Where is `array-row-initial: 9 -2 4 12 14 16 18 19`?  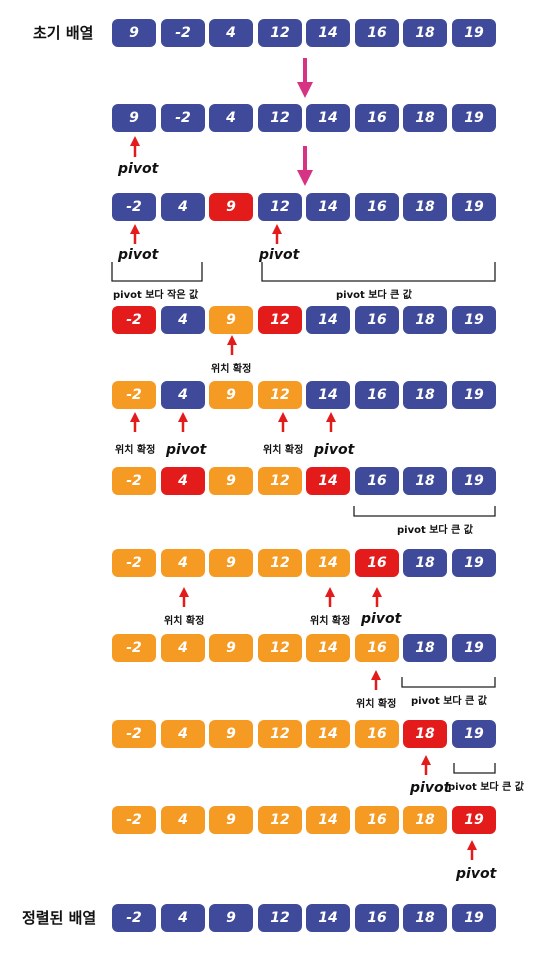
array-row-initial: 9 -2 4 12 14 16 18 19 is located at coordinates (307, 33).